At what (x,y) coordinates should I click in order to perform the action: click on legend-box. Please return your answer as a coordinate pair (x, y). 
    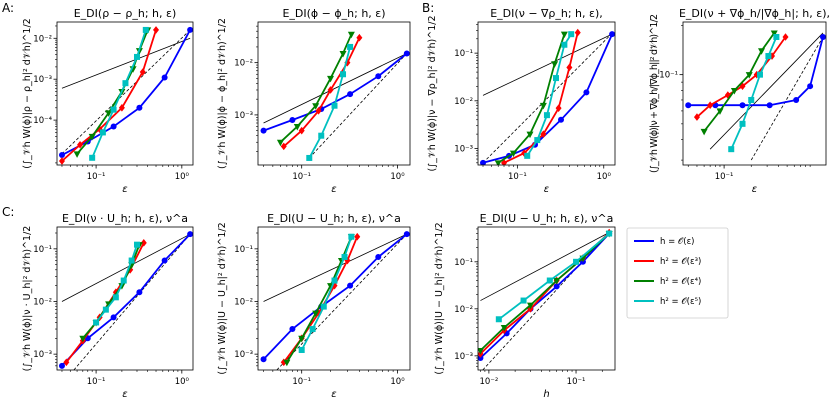
    Looking at the image, I should click on (677, 273).